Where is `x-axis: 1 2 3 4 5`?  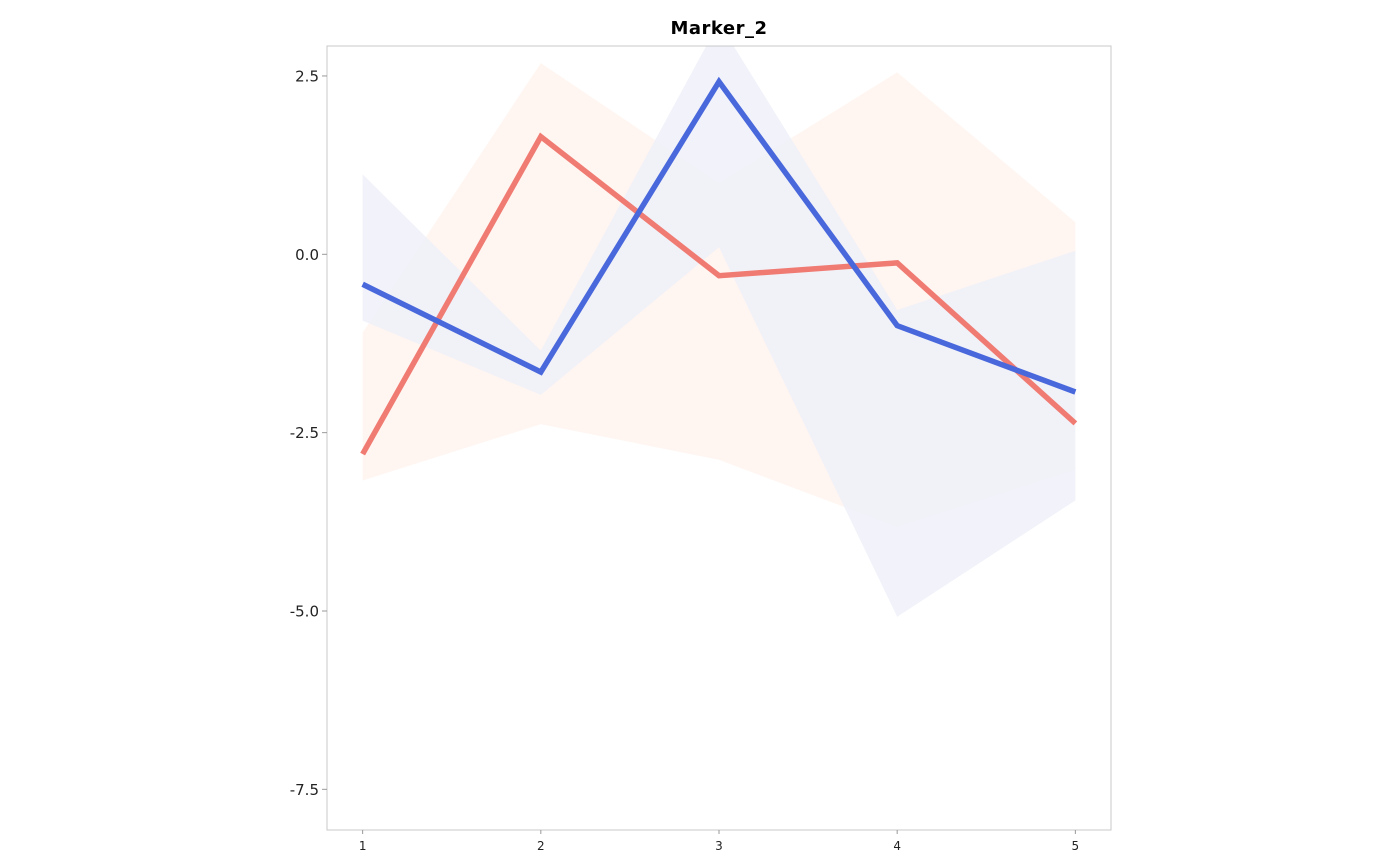
x-axis: 1 2 3 4 5 is located at coordinates (719, 841).